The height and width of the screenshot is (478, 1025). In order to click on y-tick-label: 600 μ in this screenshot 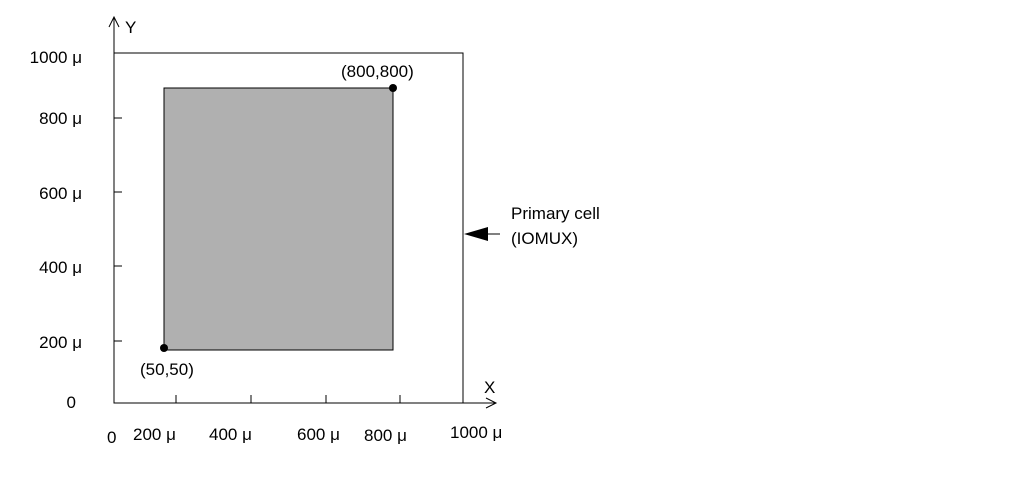, I will do `click(60, 193)`.